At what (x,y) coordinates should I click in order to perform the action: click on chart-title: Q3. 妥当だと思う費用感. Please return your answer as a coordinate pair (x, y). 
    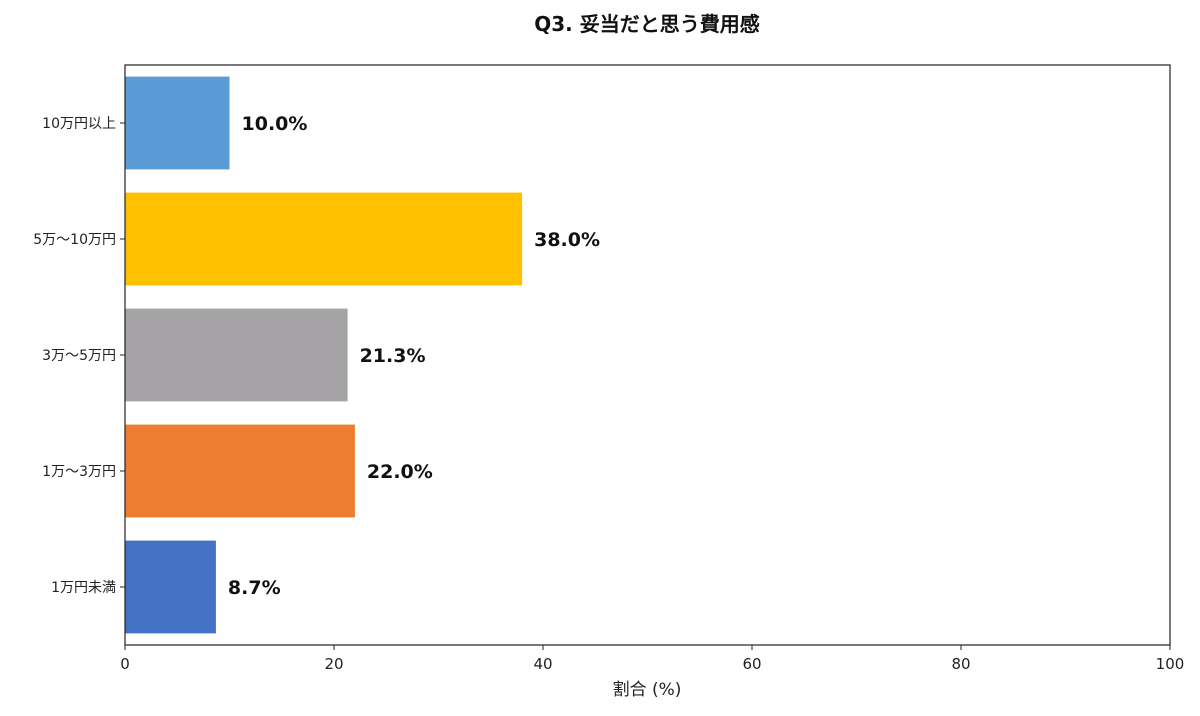
    Looking at the image, I should click on (646, 24).